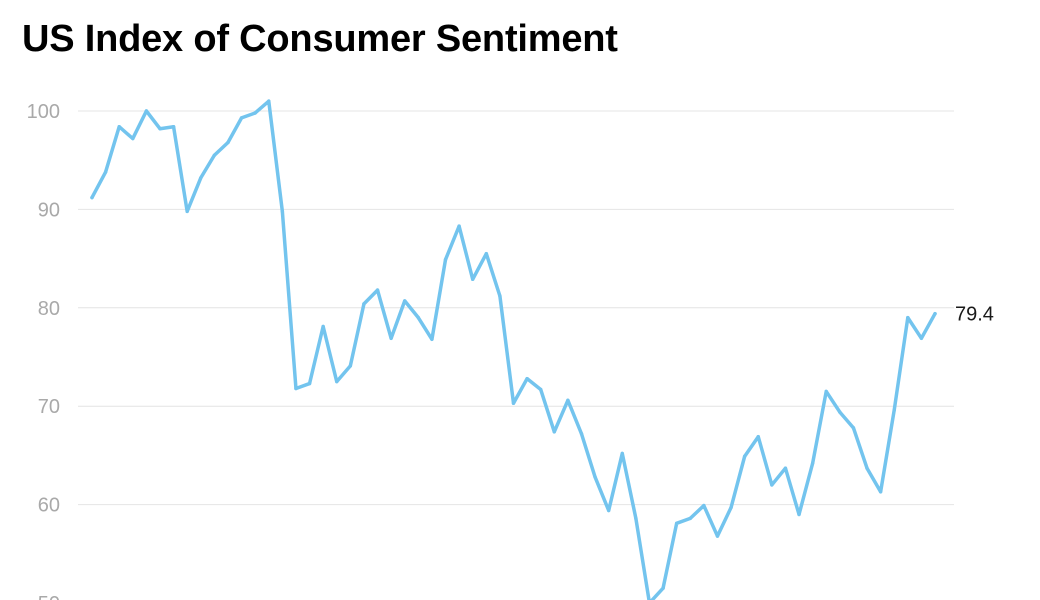  I want to click on y-tick-label: 100, so click(43, 112).